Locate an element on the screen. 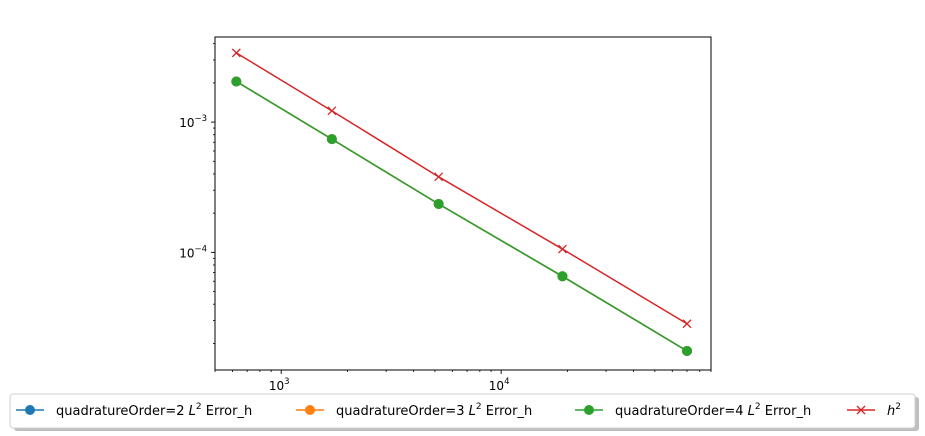 This screenshot has width=925, height=436. legend-entry-4: h2 is located at coordinates (874, 410).